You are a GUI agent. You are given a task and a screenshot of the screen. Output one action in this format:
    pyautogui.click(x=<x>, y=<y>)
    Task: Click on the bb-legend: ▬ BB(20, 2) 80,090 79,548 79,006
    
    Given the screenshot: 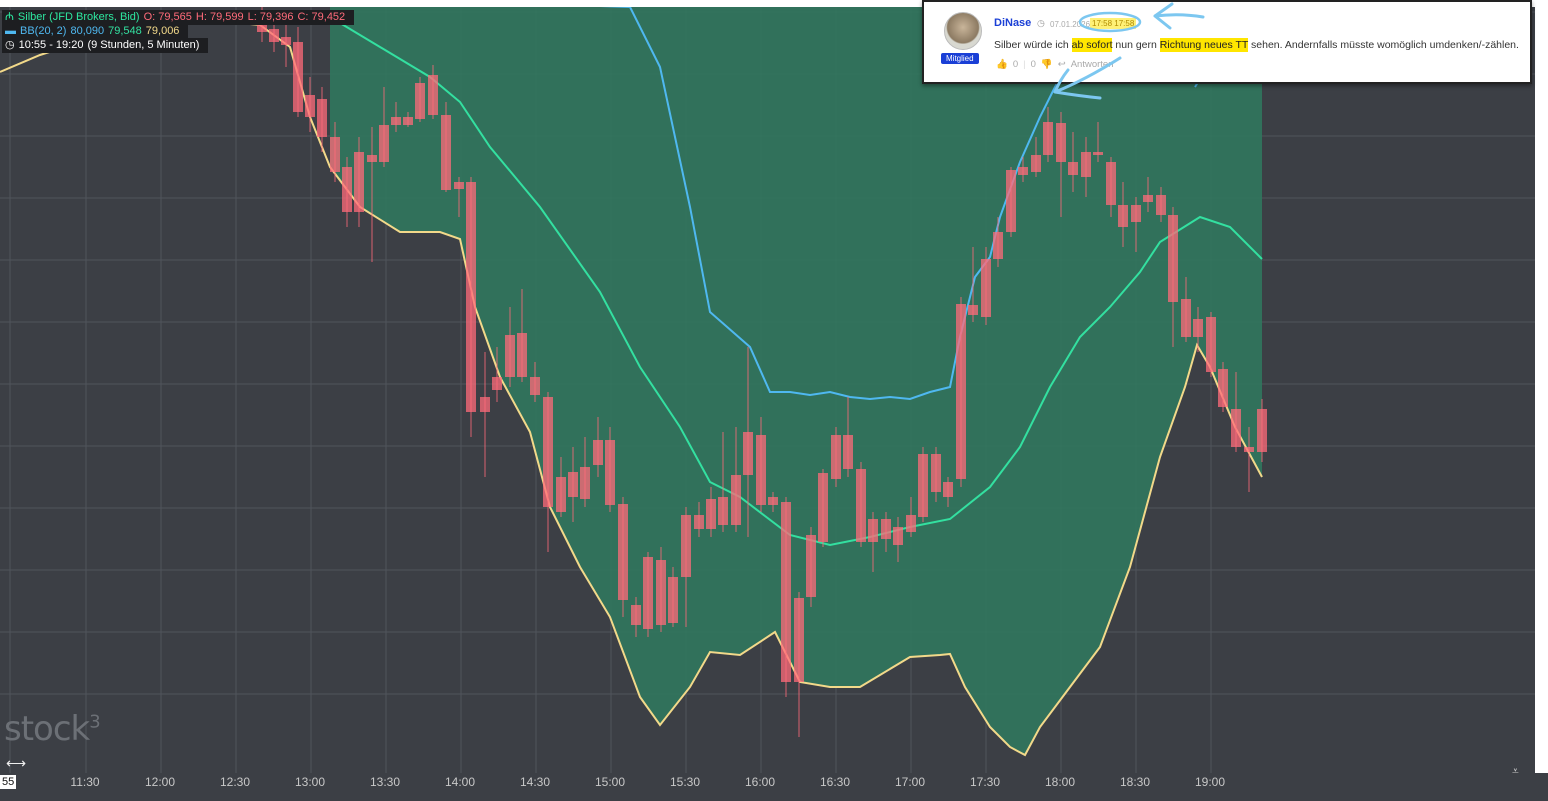 What is the action you would take?
    pyautogui.click(x=95, y=31)
    